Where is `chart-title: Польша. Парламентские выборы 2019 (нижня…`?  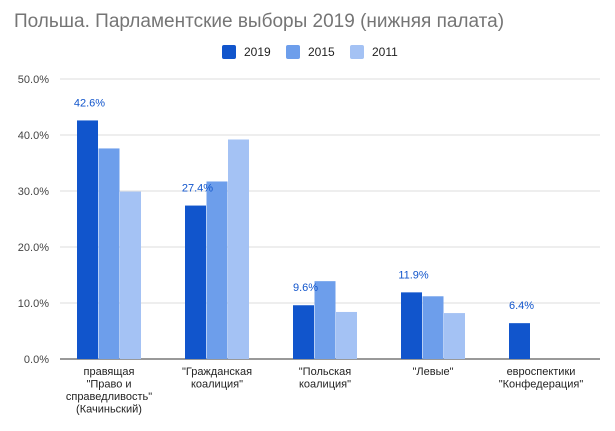
chart-title: Польша. Парламентские выборы 2019 (нижня… is located at coordinates (259, 21).